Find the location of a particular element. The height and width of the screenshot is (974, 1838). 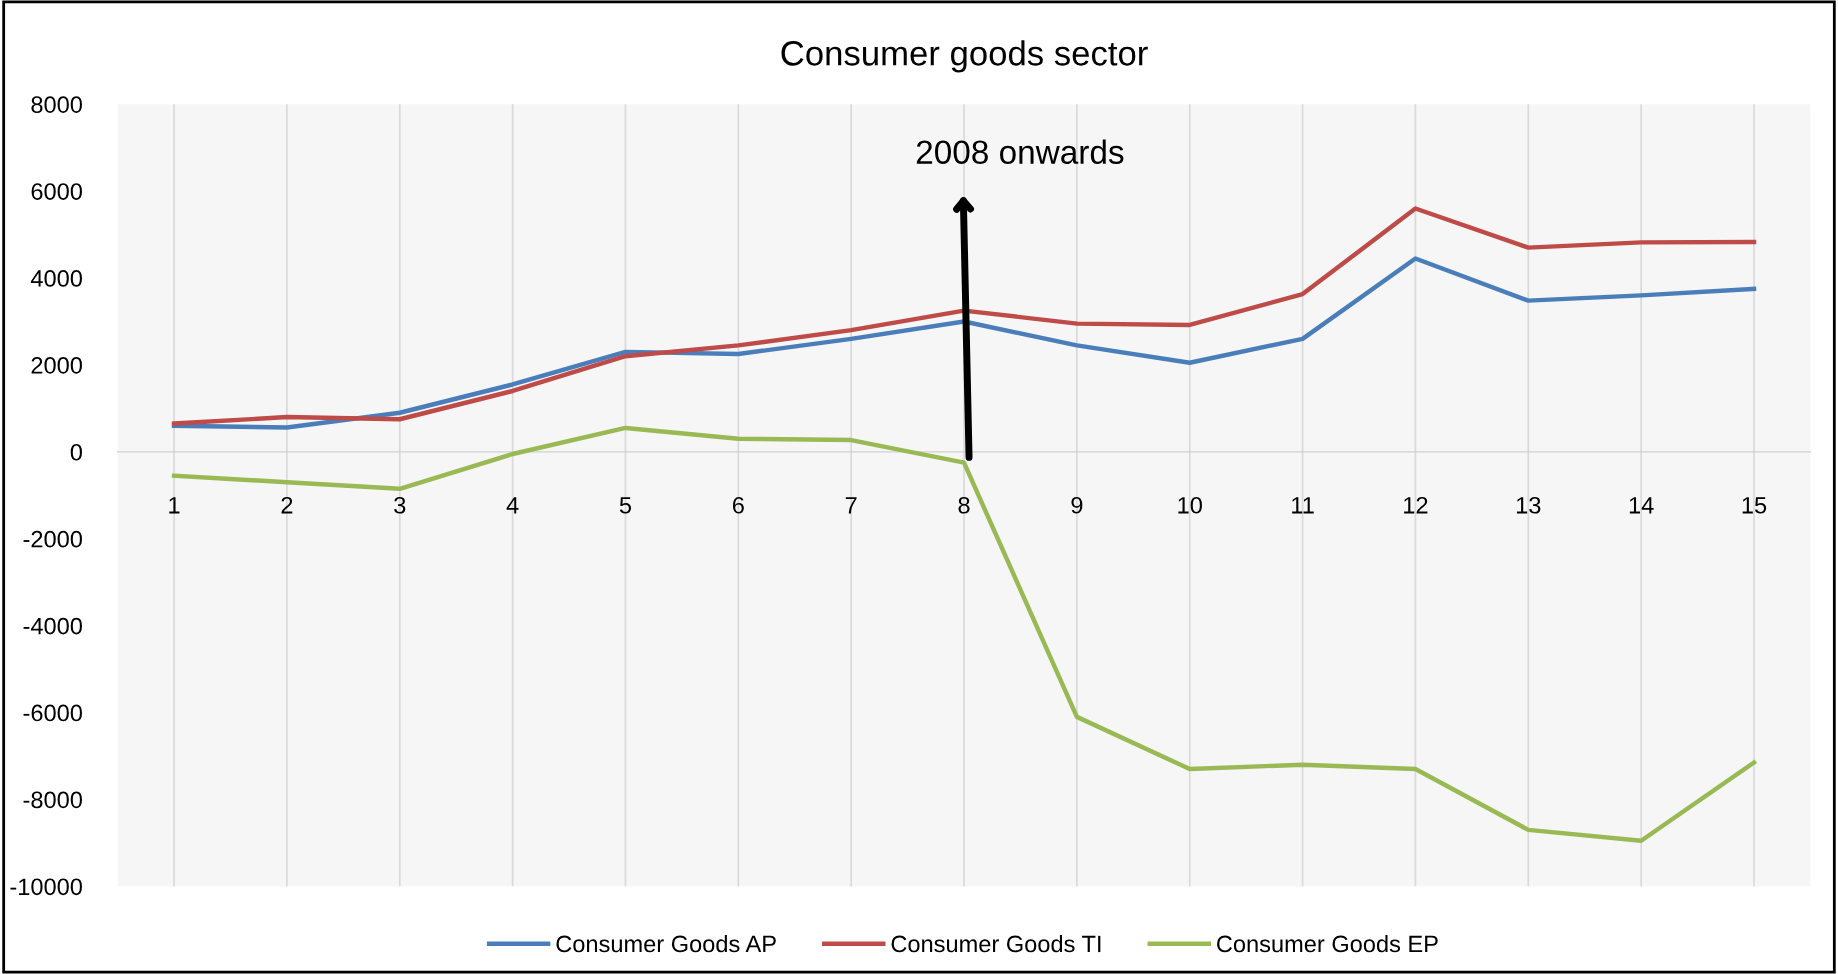

legend-label: Consumer Goods EP is located at coordinates (1327, 943).